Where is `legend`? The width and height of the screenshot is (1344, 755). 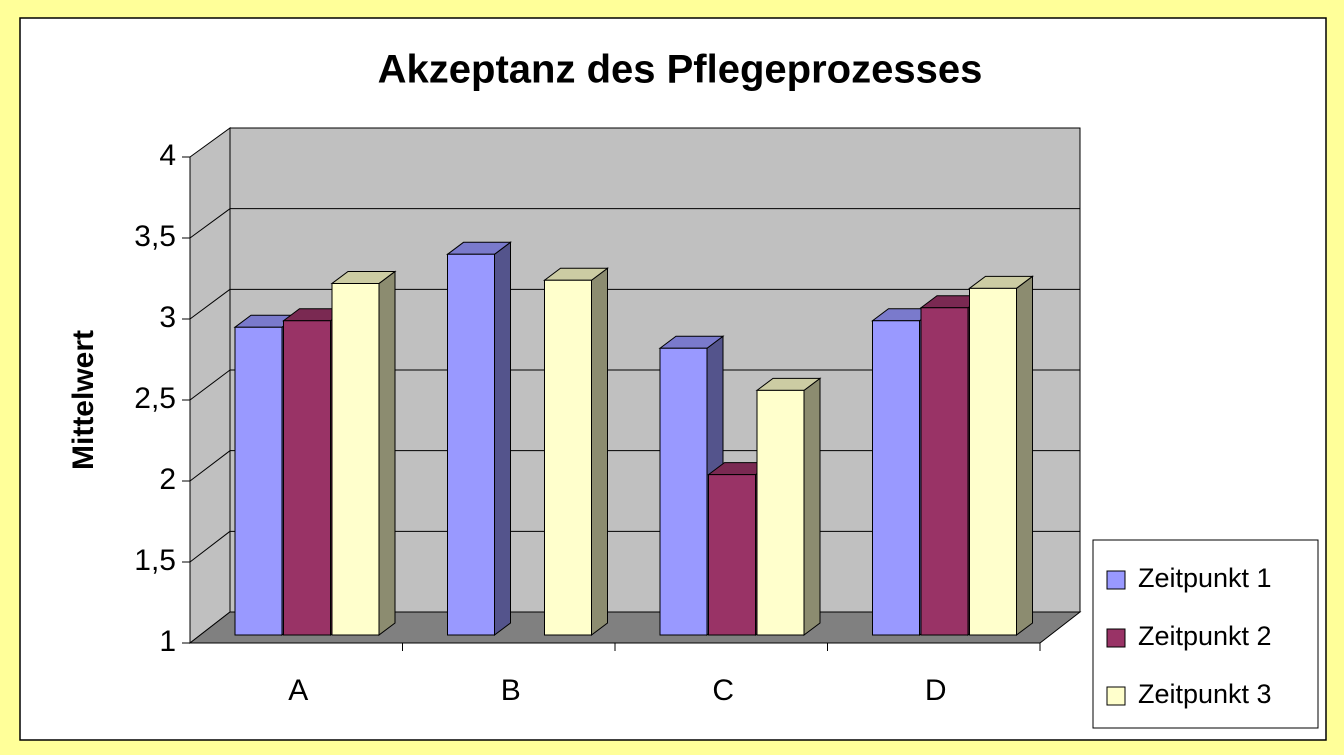
legend is located at coordinates (1205, 634).